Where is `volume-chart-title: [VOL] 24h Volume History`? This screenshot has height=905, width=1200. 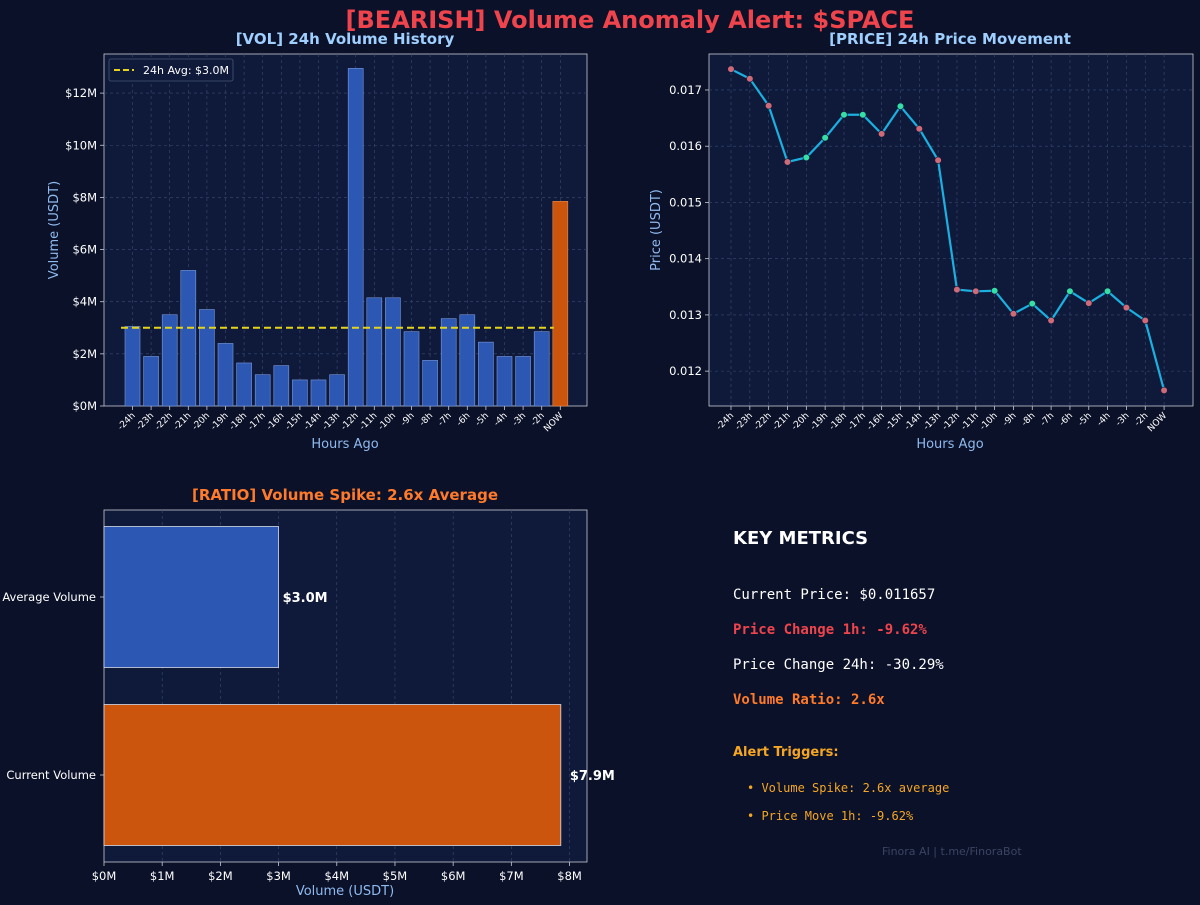 volume-chart-title: [VOL] 24h Volume History is located at coordinates (345, 39).